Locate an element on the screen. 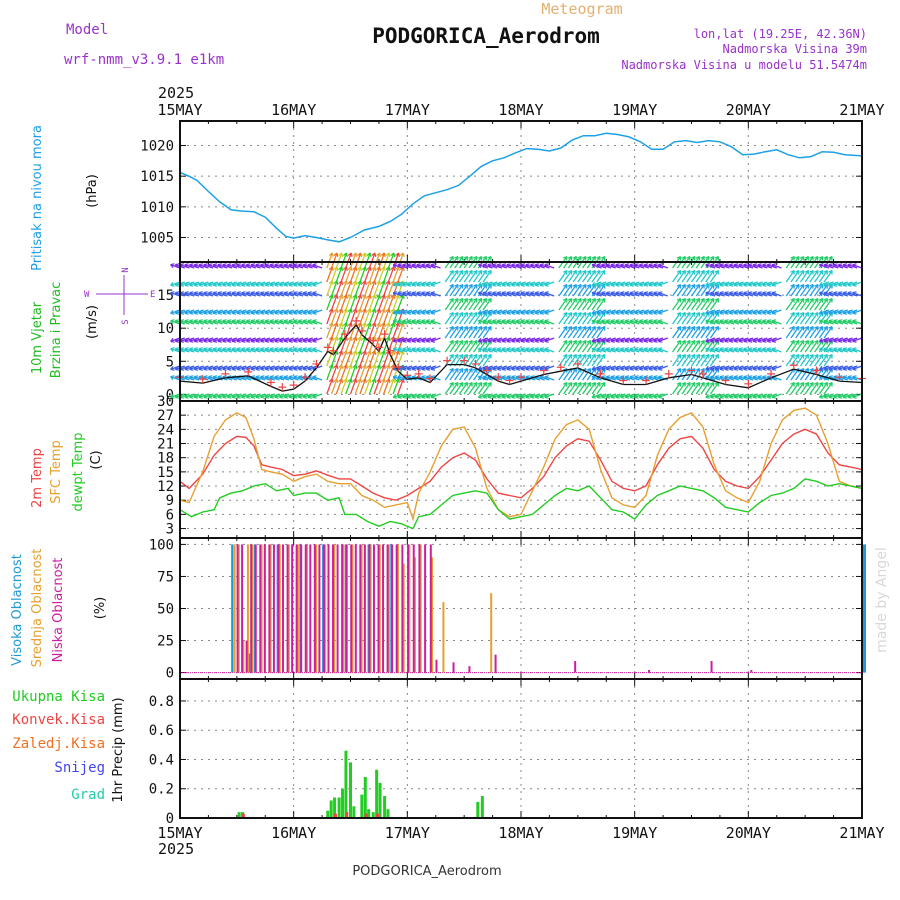 The width and height of the screenshot is (900, 900). y-tick-label: 10 is located at coordinates (165, 329).